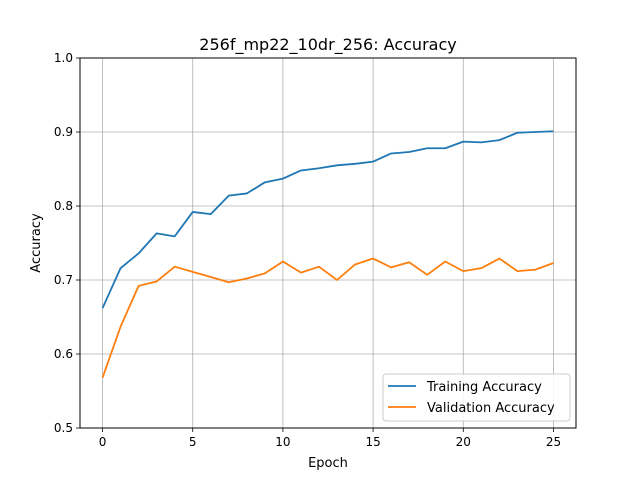 This screenshot has height=480, width=640. I want to click on legend-label-1: Validation Accuracy, so click(491, 408).